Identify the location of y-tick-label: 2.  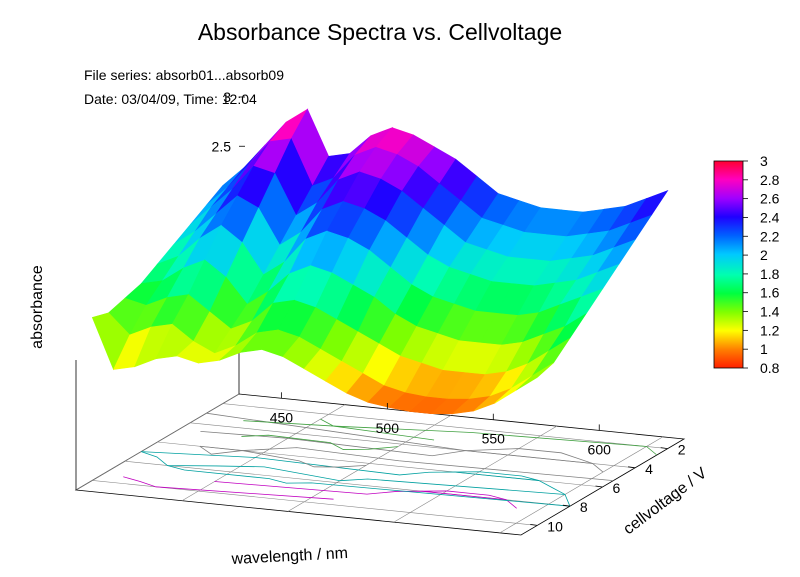
(682, 450).